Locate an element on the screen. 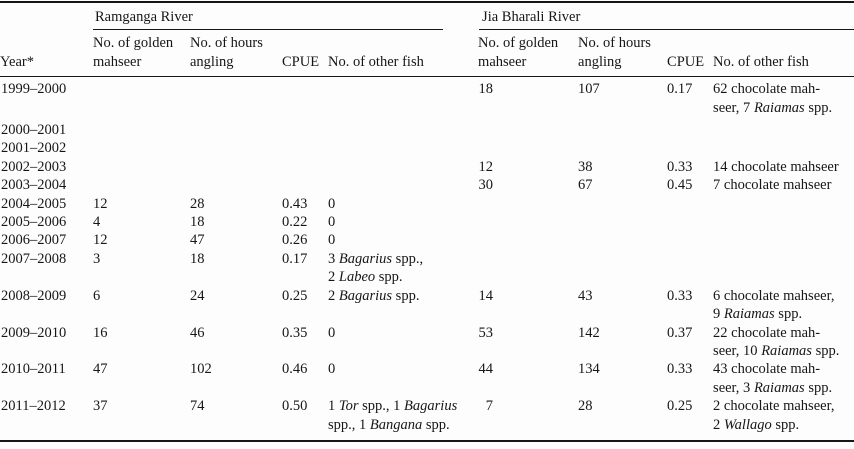  cell-jia-cpue: 0.25 is located at coordinates (680, 406).